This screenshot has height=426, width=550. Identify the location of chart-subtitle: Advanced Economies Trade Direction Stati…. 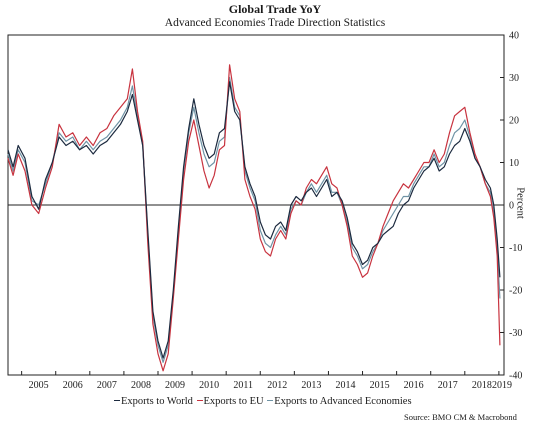
(275, 23).